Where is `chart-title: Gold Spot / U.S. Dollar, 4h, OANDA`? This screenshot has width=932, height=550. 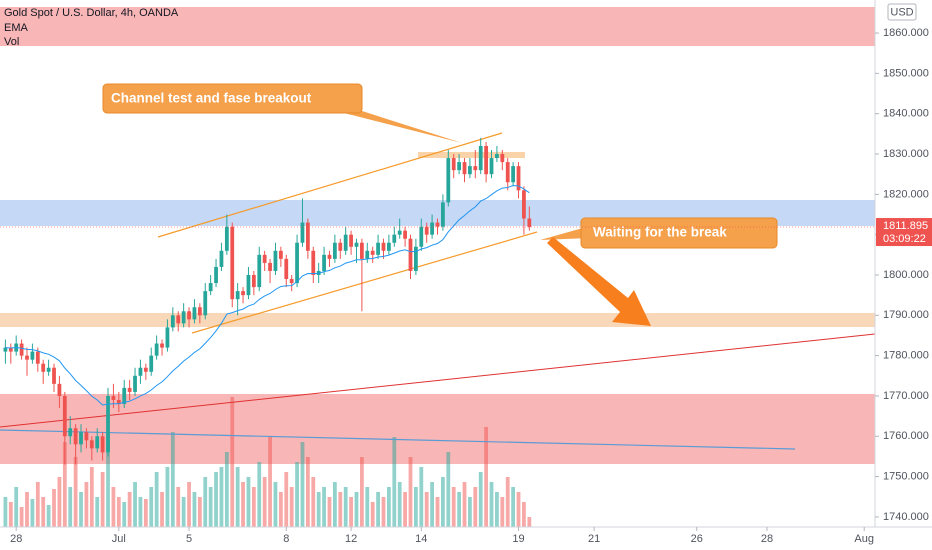 chart-title: Gold Spot / U.S. Dollar, 4h, OANDA is located at coordinates (91, 13).